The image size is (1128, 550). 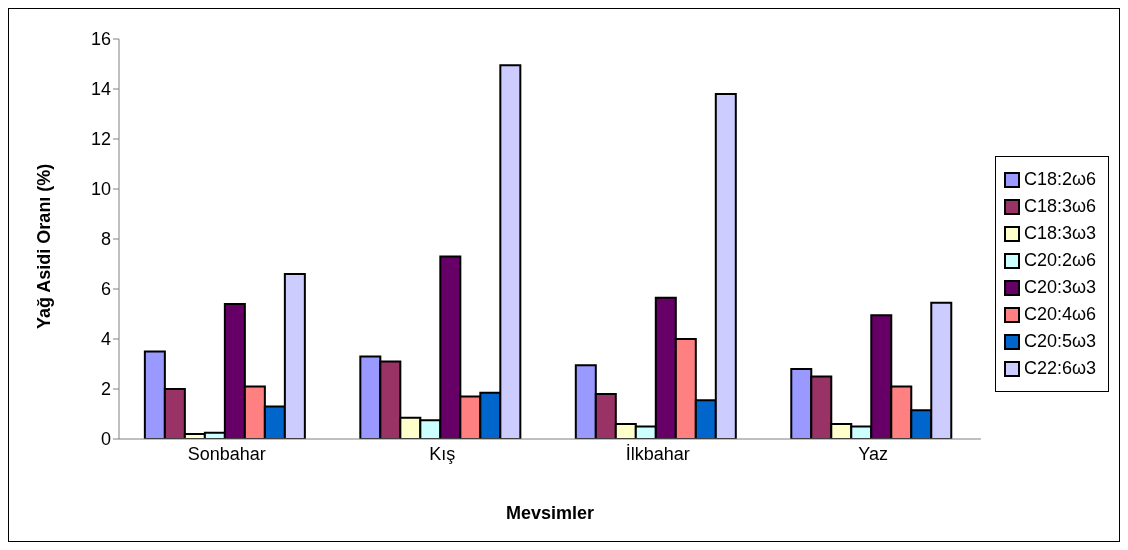 What do you see at coordinates (1059, 233) in the screenshot?
I see `legend-label: C18:3ω3` at bounding box center [1059, 233].